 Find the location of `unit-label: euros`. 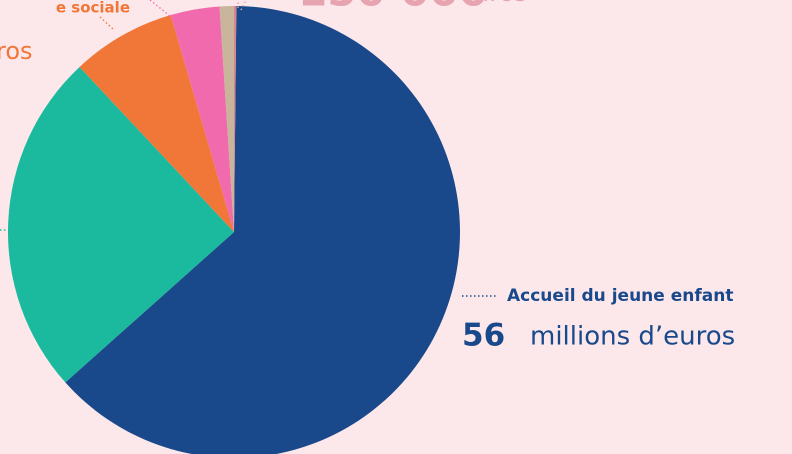

unit-label: euros is located at coordinates (492, 3).